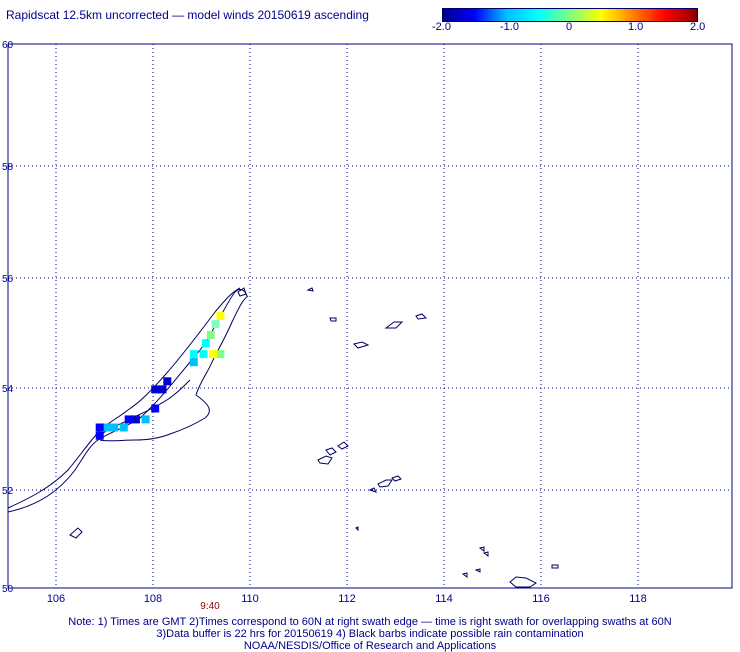  I want to click on lat-label: 60, so click(8, 45).